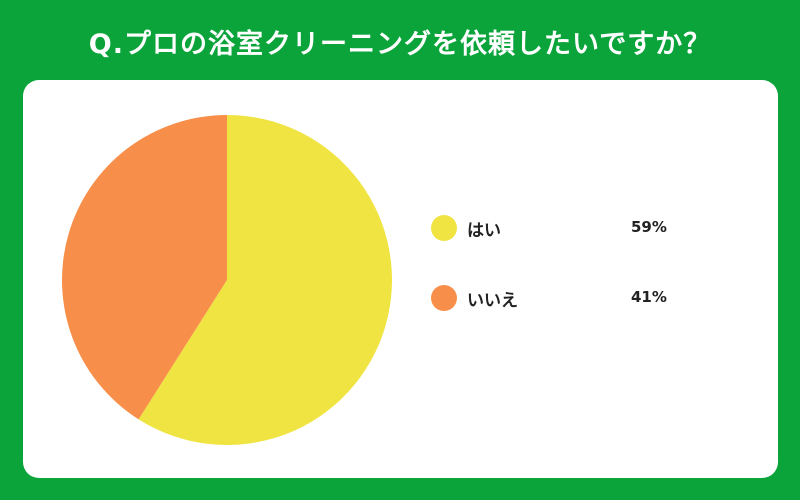 This screenshot has height=500, width=800. Describe the element at coordinates (484, 231) in the screenshot. I see `legend-label-yes: はい` at that location.